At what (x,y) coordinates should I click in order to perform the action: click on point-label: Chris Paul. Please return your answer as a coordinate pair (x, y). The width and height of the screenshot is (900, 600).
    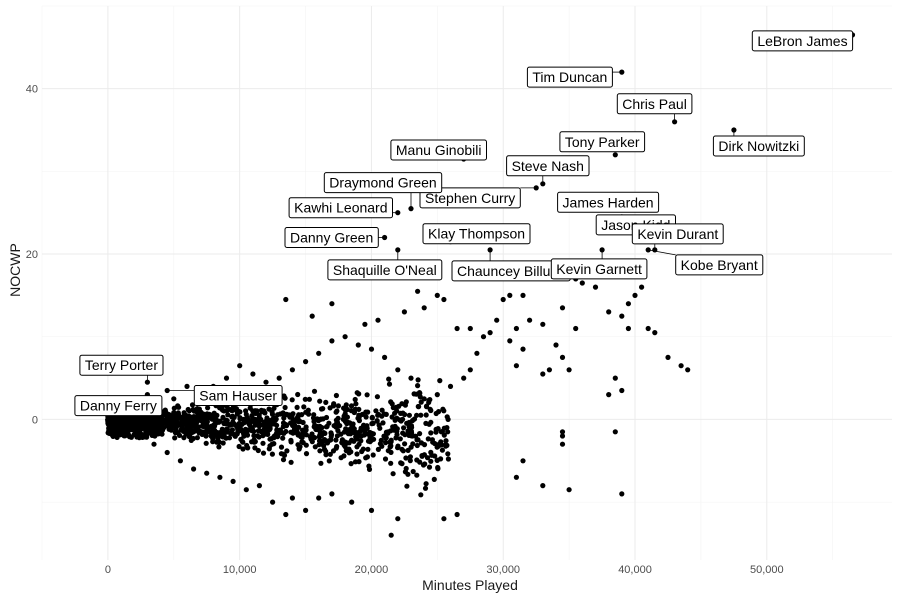
    Looking at the image, I should click on (654, 104).